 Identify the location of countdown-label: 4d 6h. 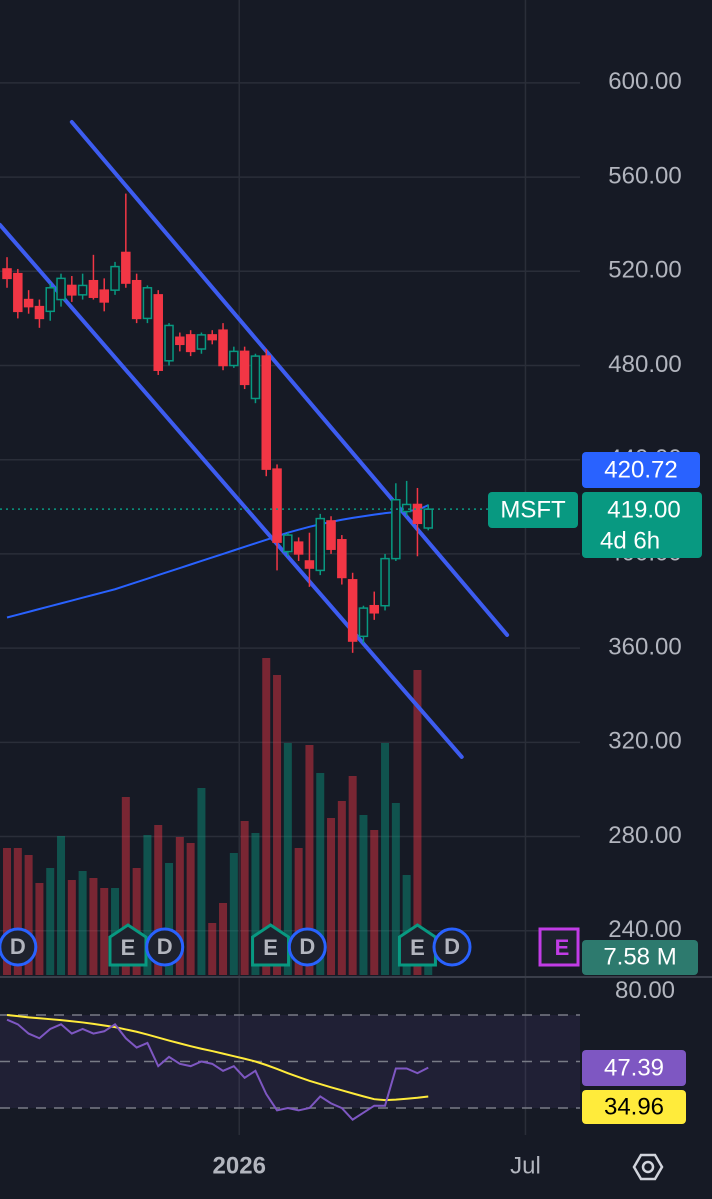
(630, 540).